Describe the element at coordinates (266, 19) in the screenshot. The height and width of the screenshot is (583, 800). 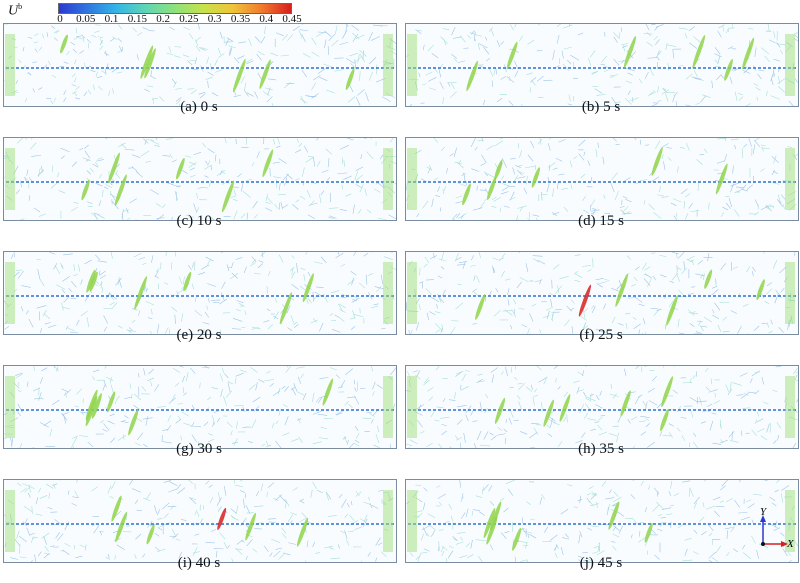
I see `colorbar-tick-label: 0.4` at that location.